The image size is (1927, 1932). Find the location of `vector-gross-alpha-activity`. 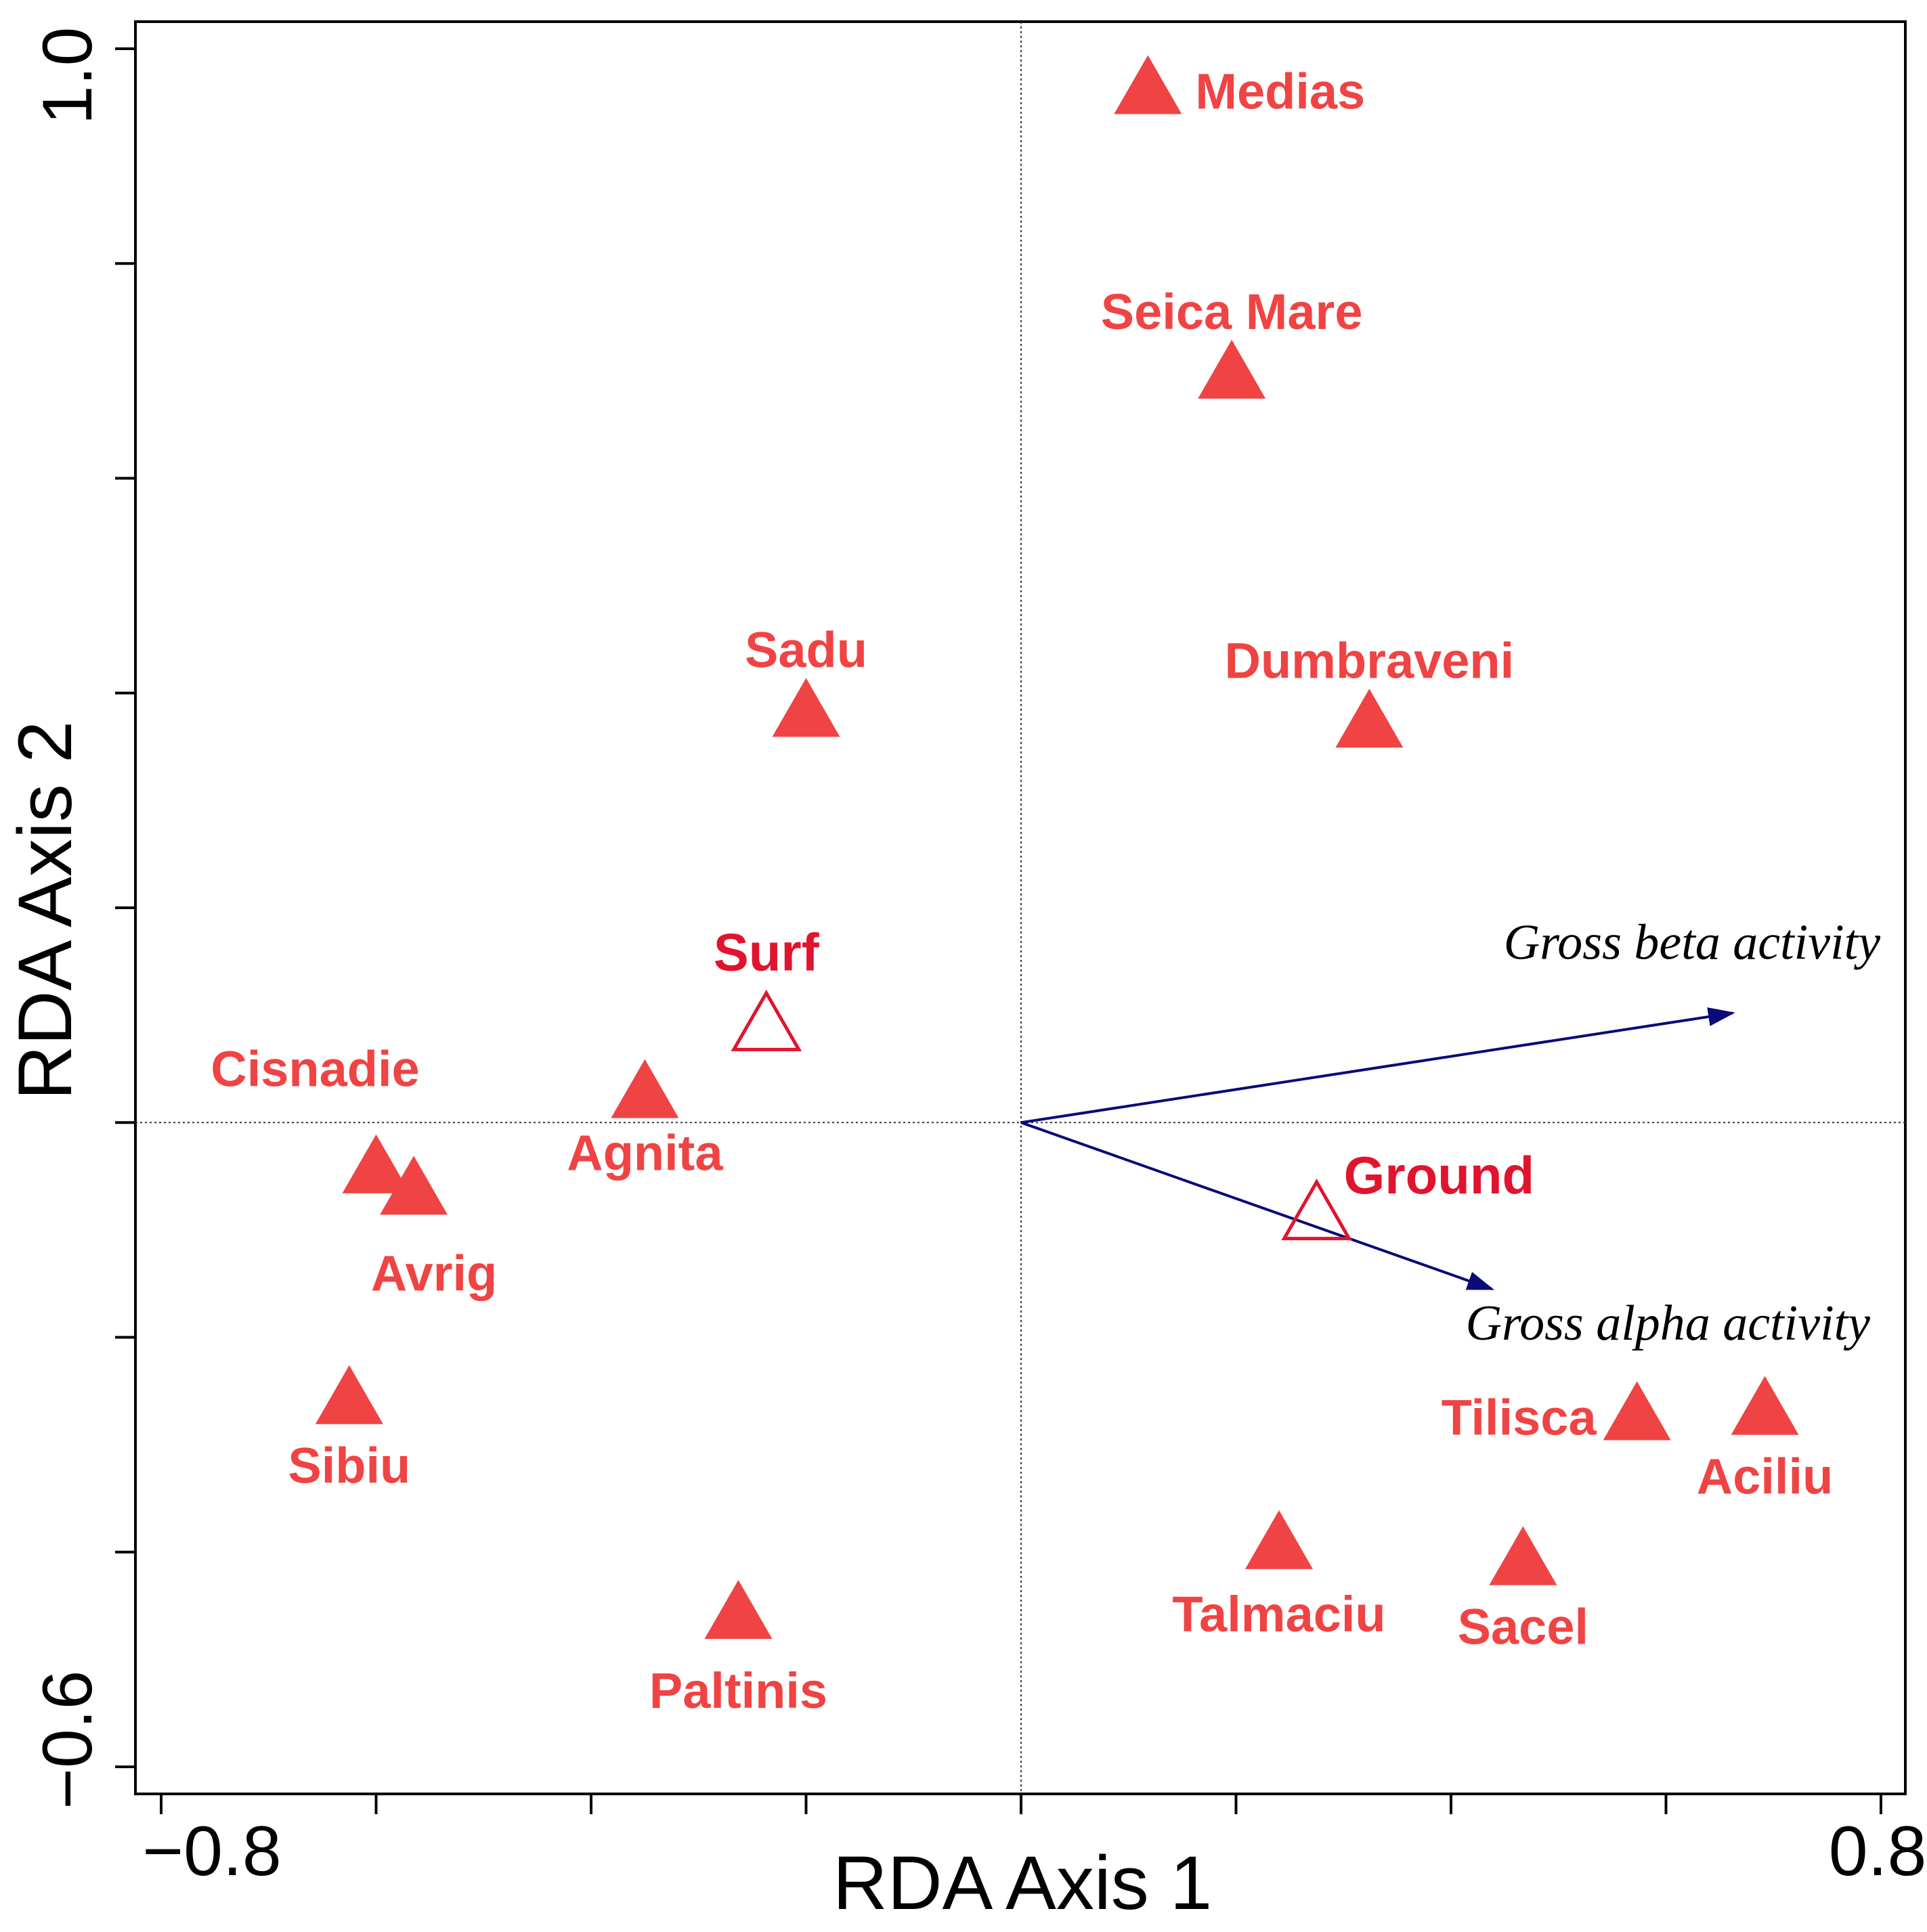

vector-gross-alpha-activity is located at coordinates (1257, 1206).